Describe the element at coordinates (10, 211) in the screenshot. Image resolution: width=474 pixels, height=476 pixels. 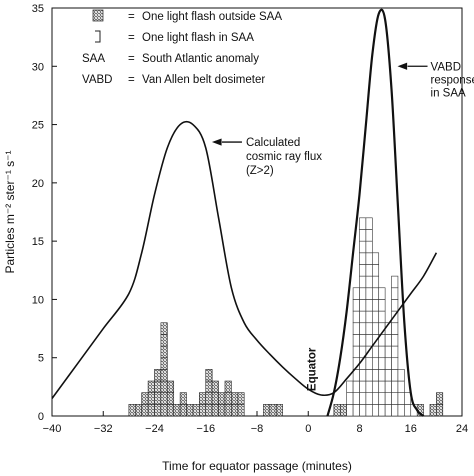
I see `y-axis-title: Particles m⁻² ster⁻¹ s⁻¹` at that location.